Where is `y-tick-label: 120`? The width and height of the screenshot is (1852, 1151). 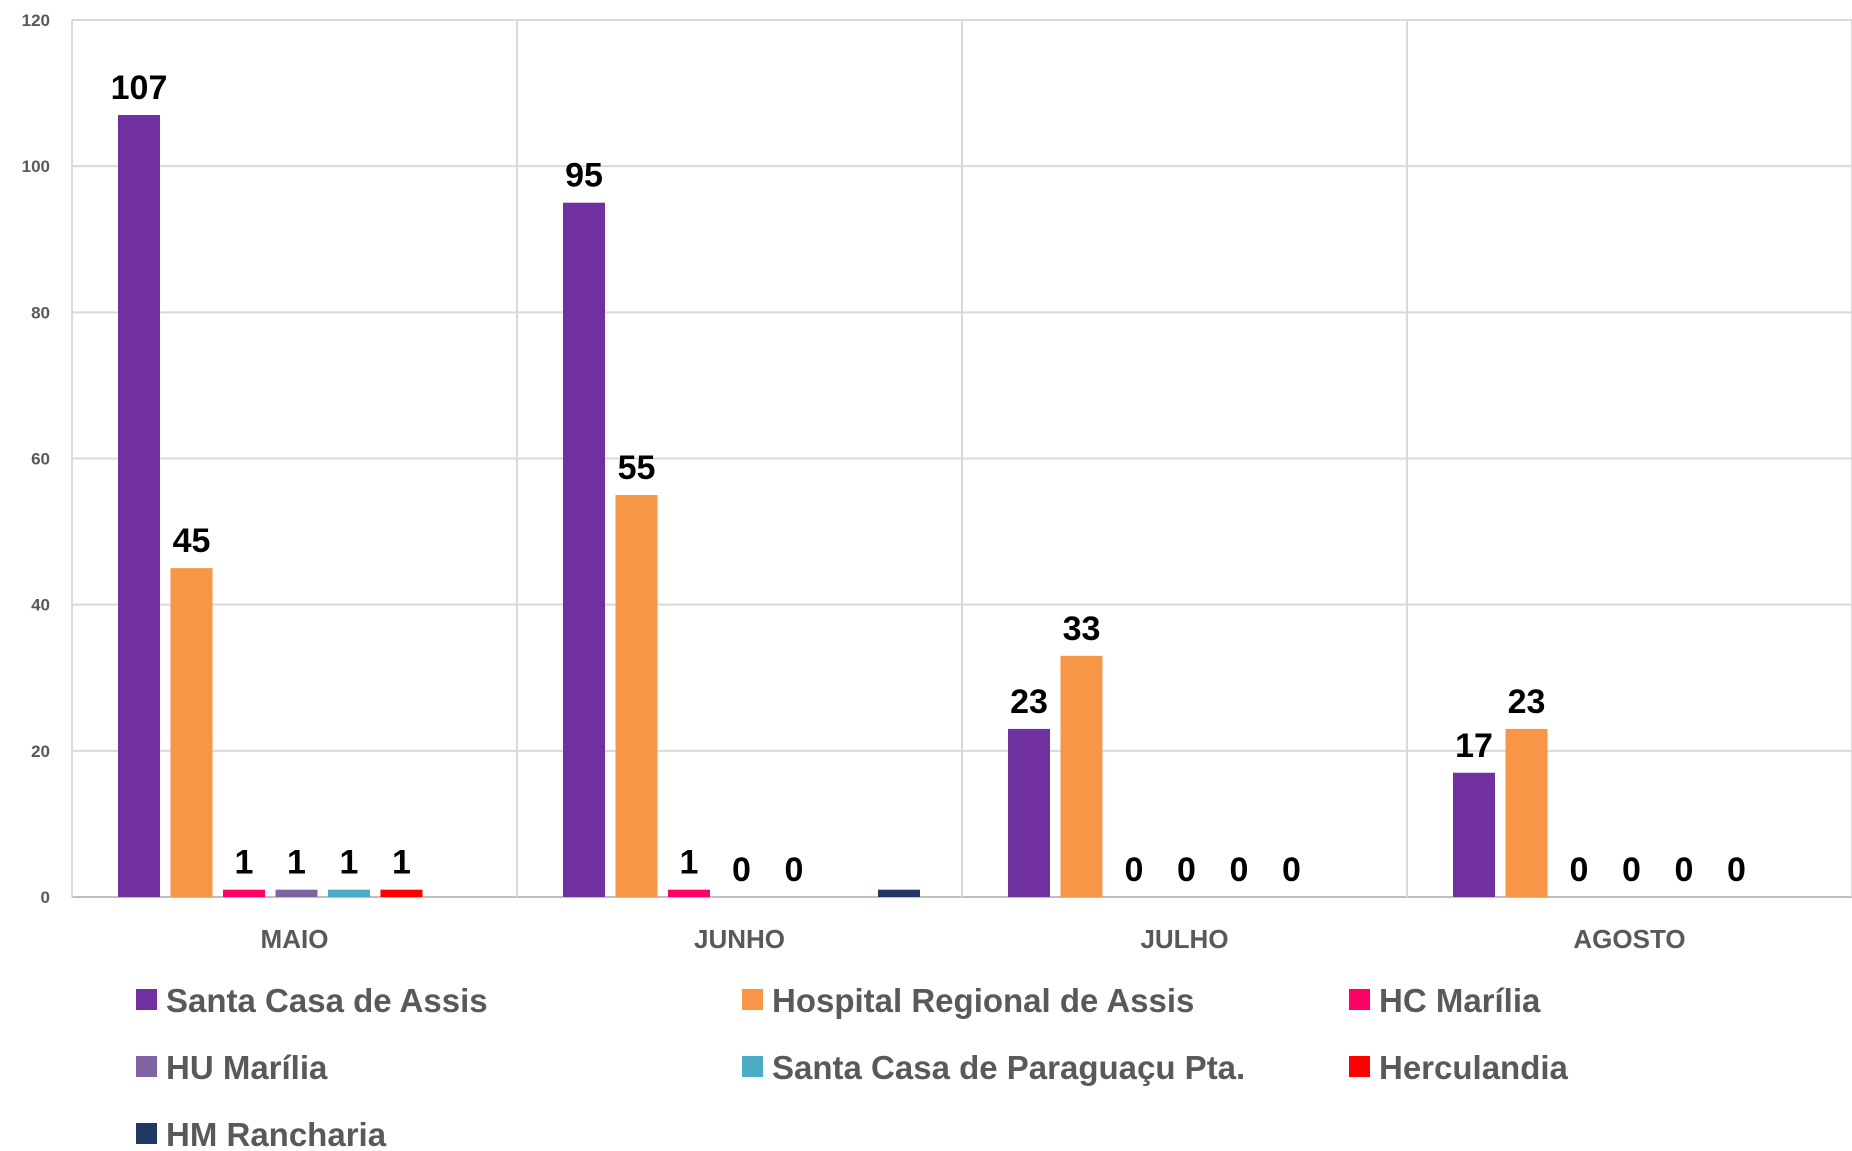 y-tick-label: 120 is located at coordinates (36, 20).